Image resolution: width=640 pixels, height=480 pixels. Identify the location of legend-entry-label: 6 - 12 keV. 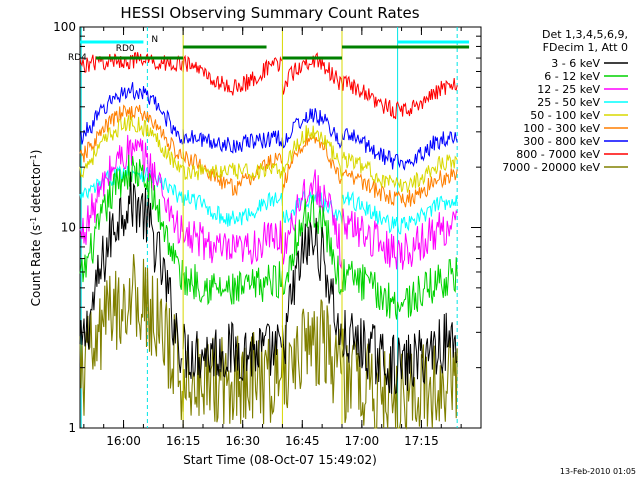
(572, 76).